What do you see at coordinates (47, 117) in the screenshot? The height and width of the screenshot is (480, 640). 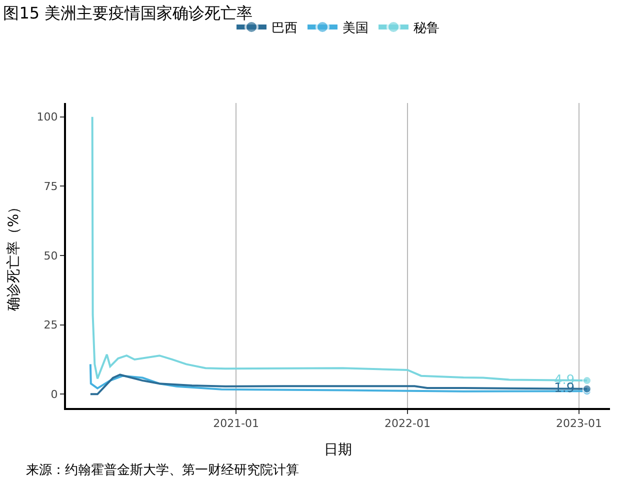 I see `y-tick-label: 100` at bounding box center [47, 117].